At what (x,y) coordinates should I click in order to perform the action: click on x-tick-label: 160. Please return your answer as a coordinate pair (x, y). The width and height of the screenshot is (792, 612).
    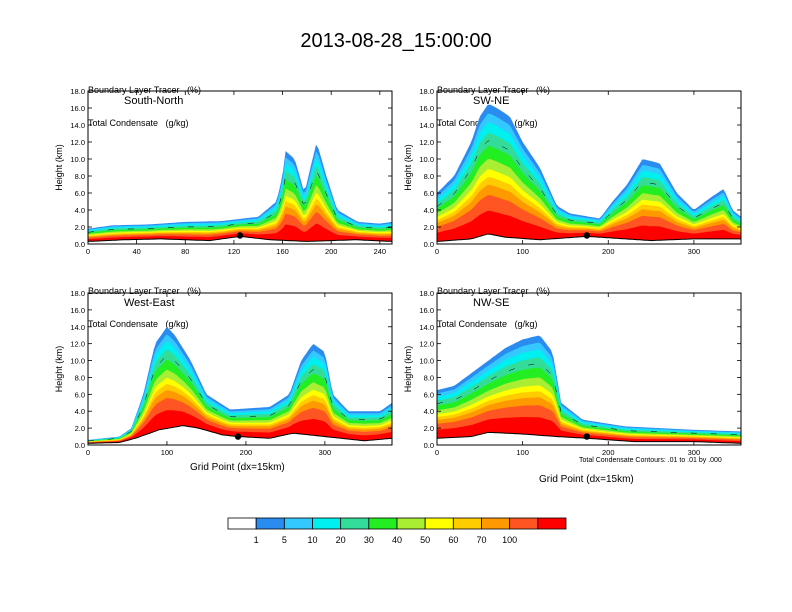
    Looking at the image, I should click on (282, 251).